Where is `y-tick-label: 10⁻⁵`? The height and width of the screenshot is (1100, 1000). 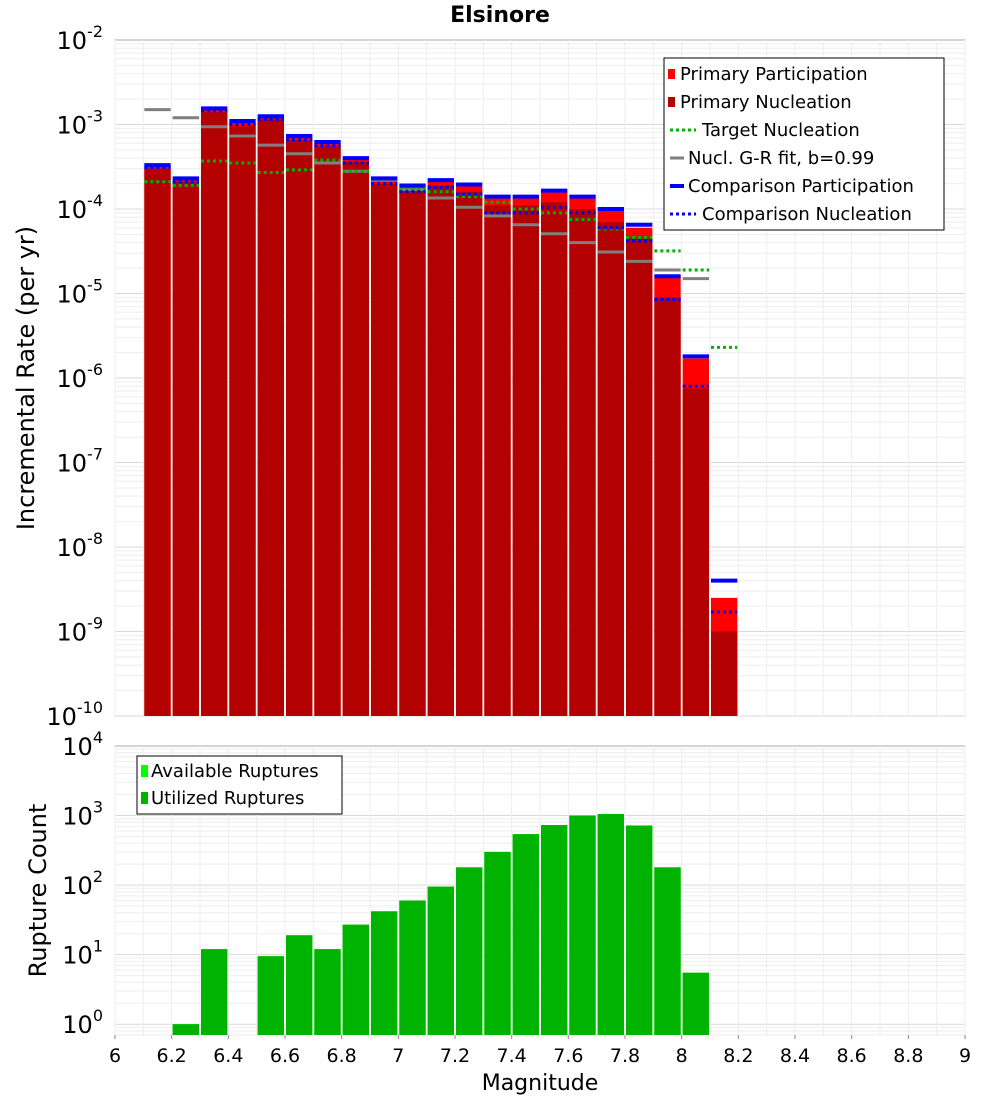 y-tick-label: 10⁻⁵ is located at coordinates (80, 292).